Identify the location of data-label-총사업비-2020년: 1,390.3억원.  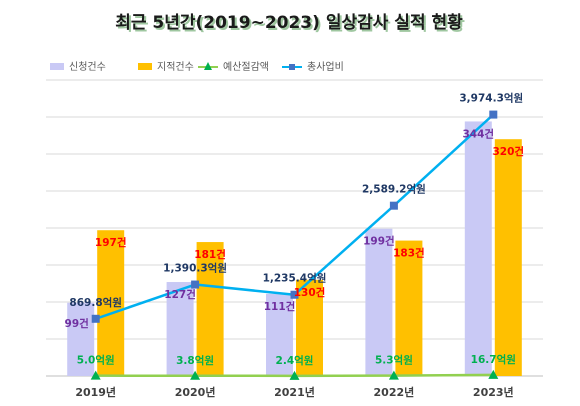
(195, 268).